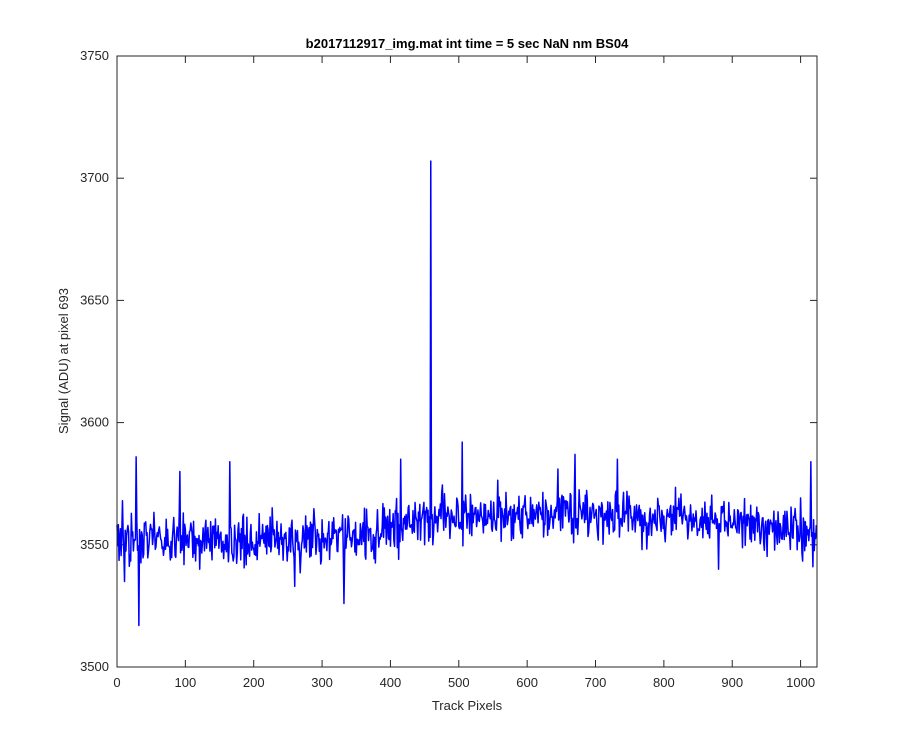  Describe the element at coordinates (94, 422) in the screenshot. I see `y-tick-label: 3600` at that location.